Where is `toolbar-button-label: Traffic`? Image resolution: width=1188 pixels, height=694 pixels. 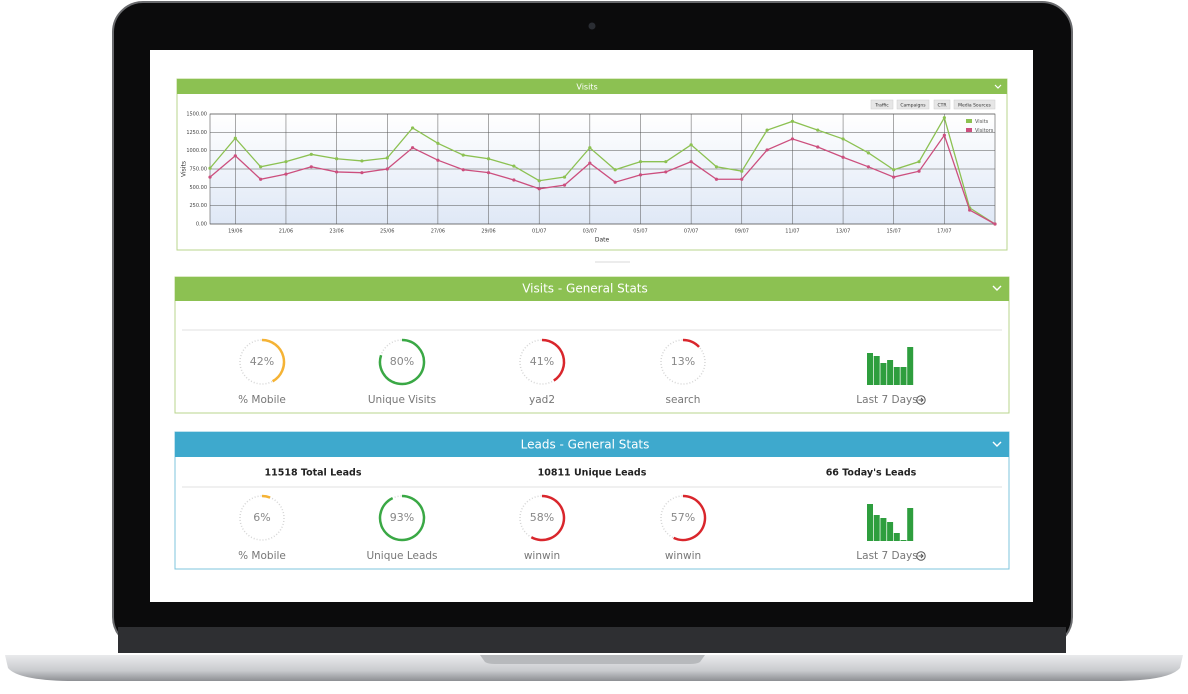 toolbar-button-label: Traffic is located at coordinates (881, 105).